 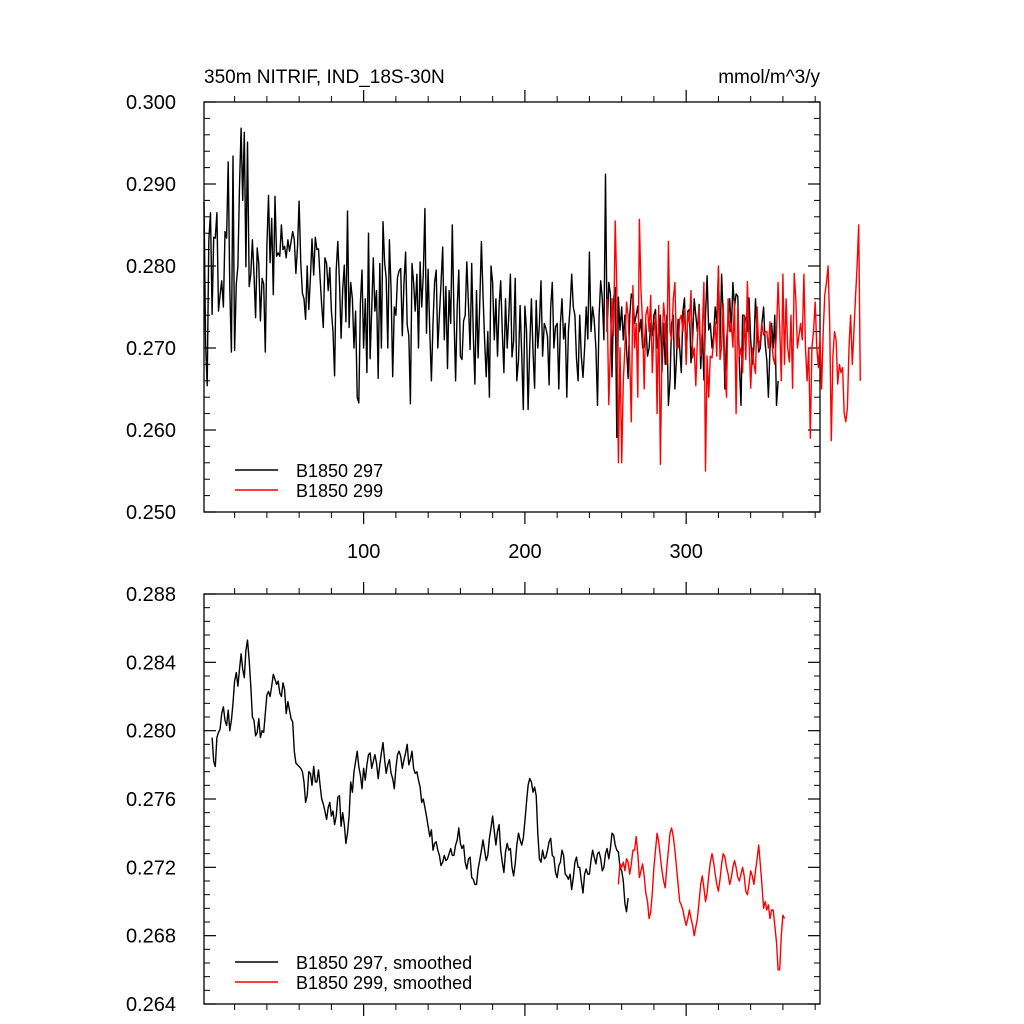 I want to click on bottom-y-tick-label: 0.268, so click(x=151, y=937).